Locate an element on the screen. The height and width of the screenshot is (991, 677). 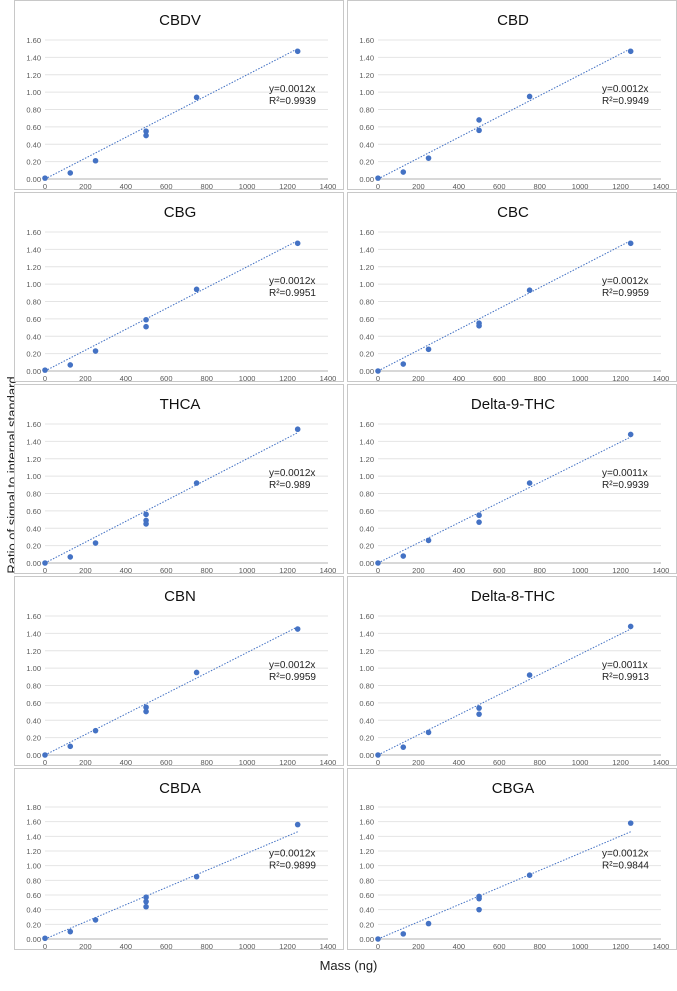
r-squared-label: R²=0.9939 is located at coordinates (292, 101).